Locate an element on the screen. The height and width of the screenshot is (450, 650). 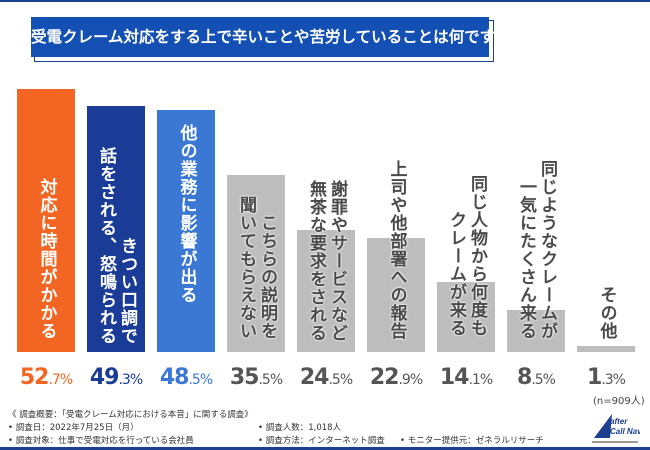
value-label: 8.5% is located at coordinates (536, 377).